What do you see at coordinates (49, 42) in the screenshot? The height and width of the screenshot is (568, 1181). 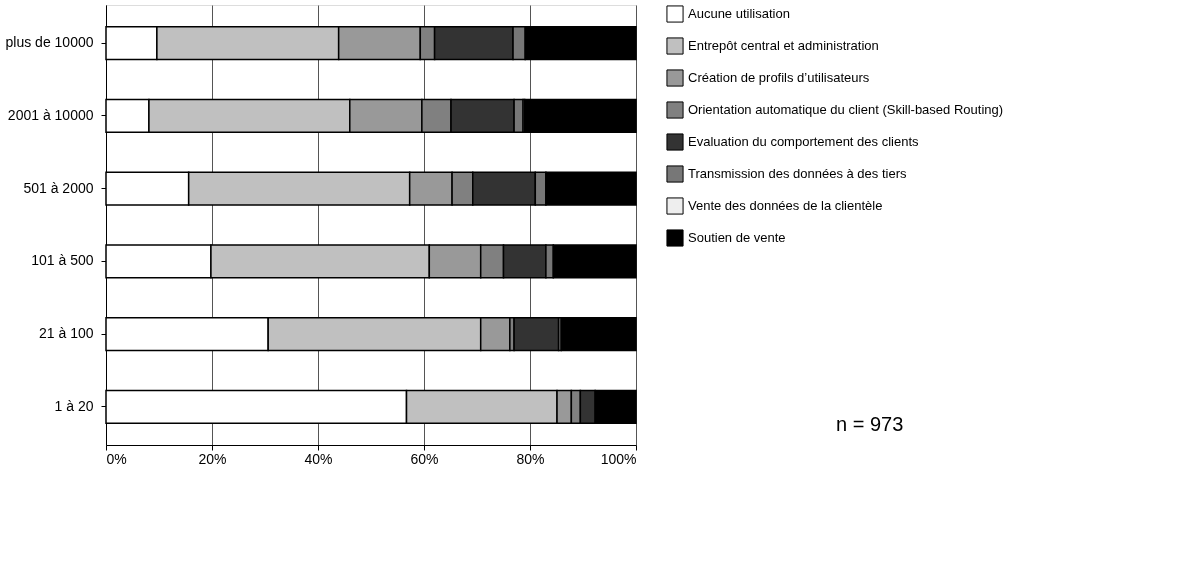 I see `y-tick-label: plus de 10000` at bounding box center [49, 42].